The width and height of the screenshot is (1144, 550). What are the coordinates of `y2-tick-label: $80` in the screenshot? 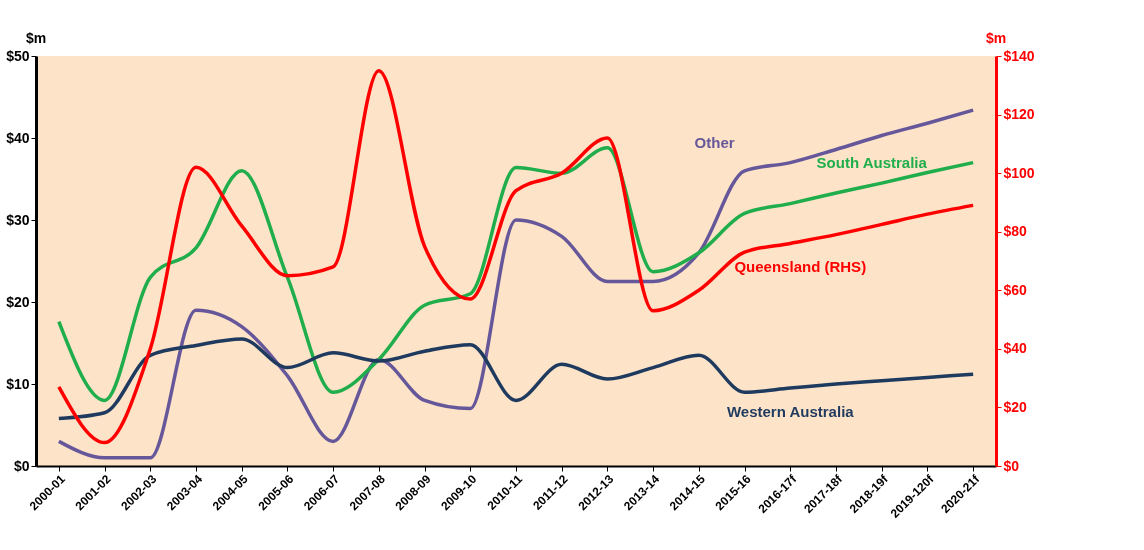 It's located at (1015, 231).